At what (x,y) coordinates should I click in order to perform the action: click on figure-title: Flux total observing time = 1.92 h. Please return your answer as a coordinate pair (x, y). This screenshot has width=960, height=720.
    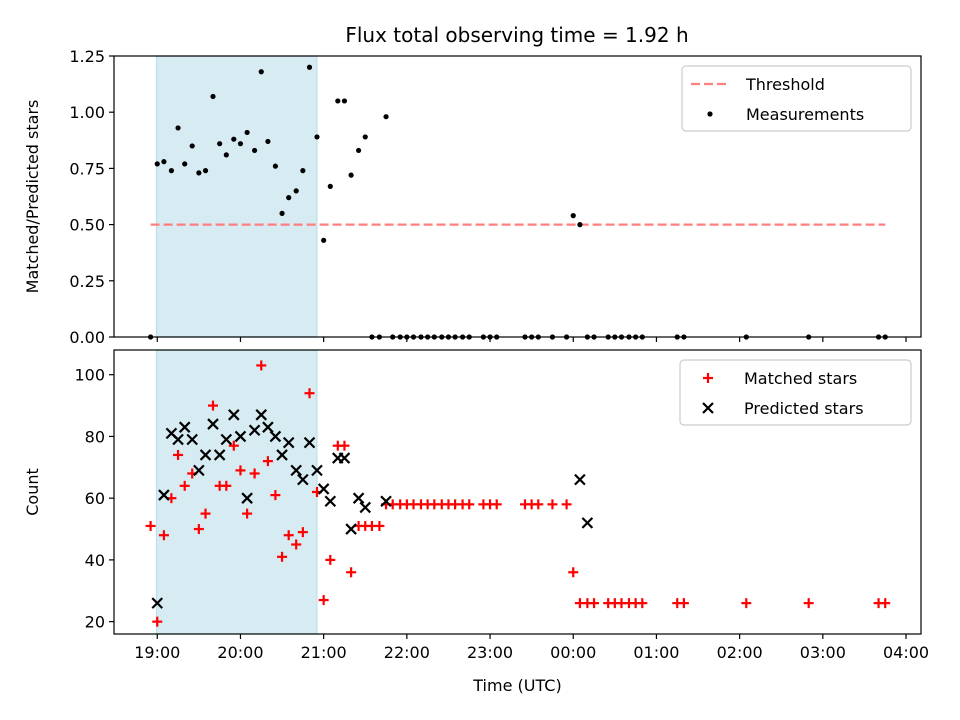
    Looking at the image, I should click on (516, 35).